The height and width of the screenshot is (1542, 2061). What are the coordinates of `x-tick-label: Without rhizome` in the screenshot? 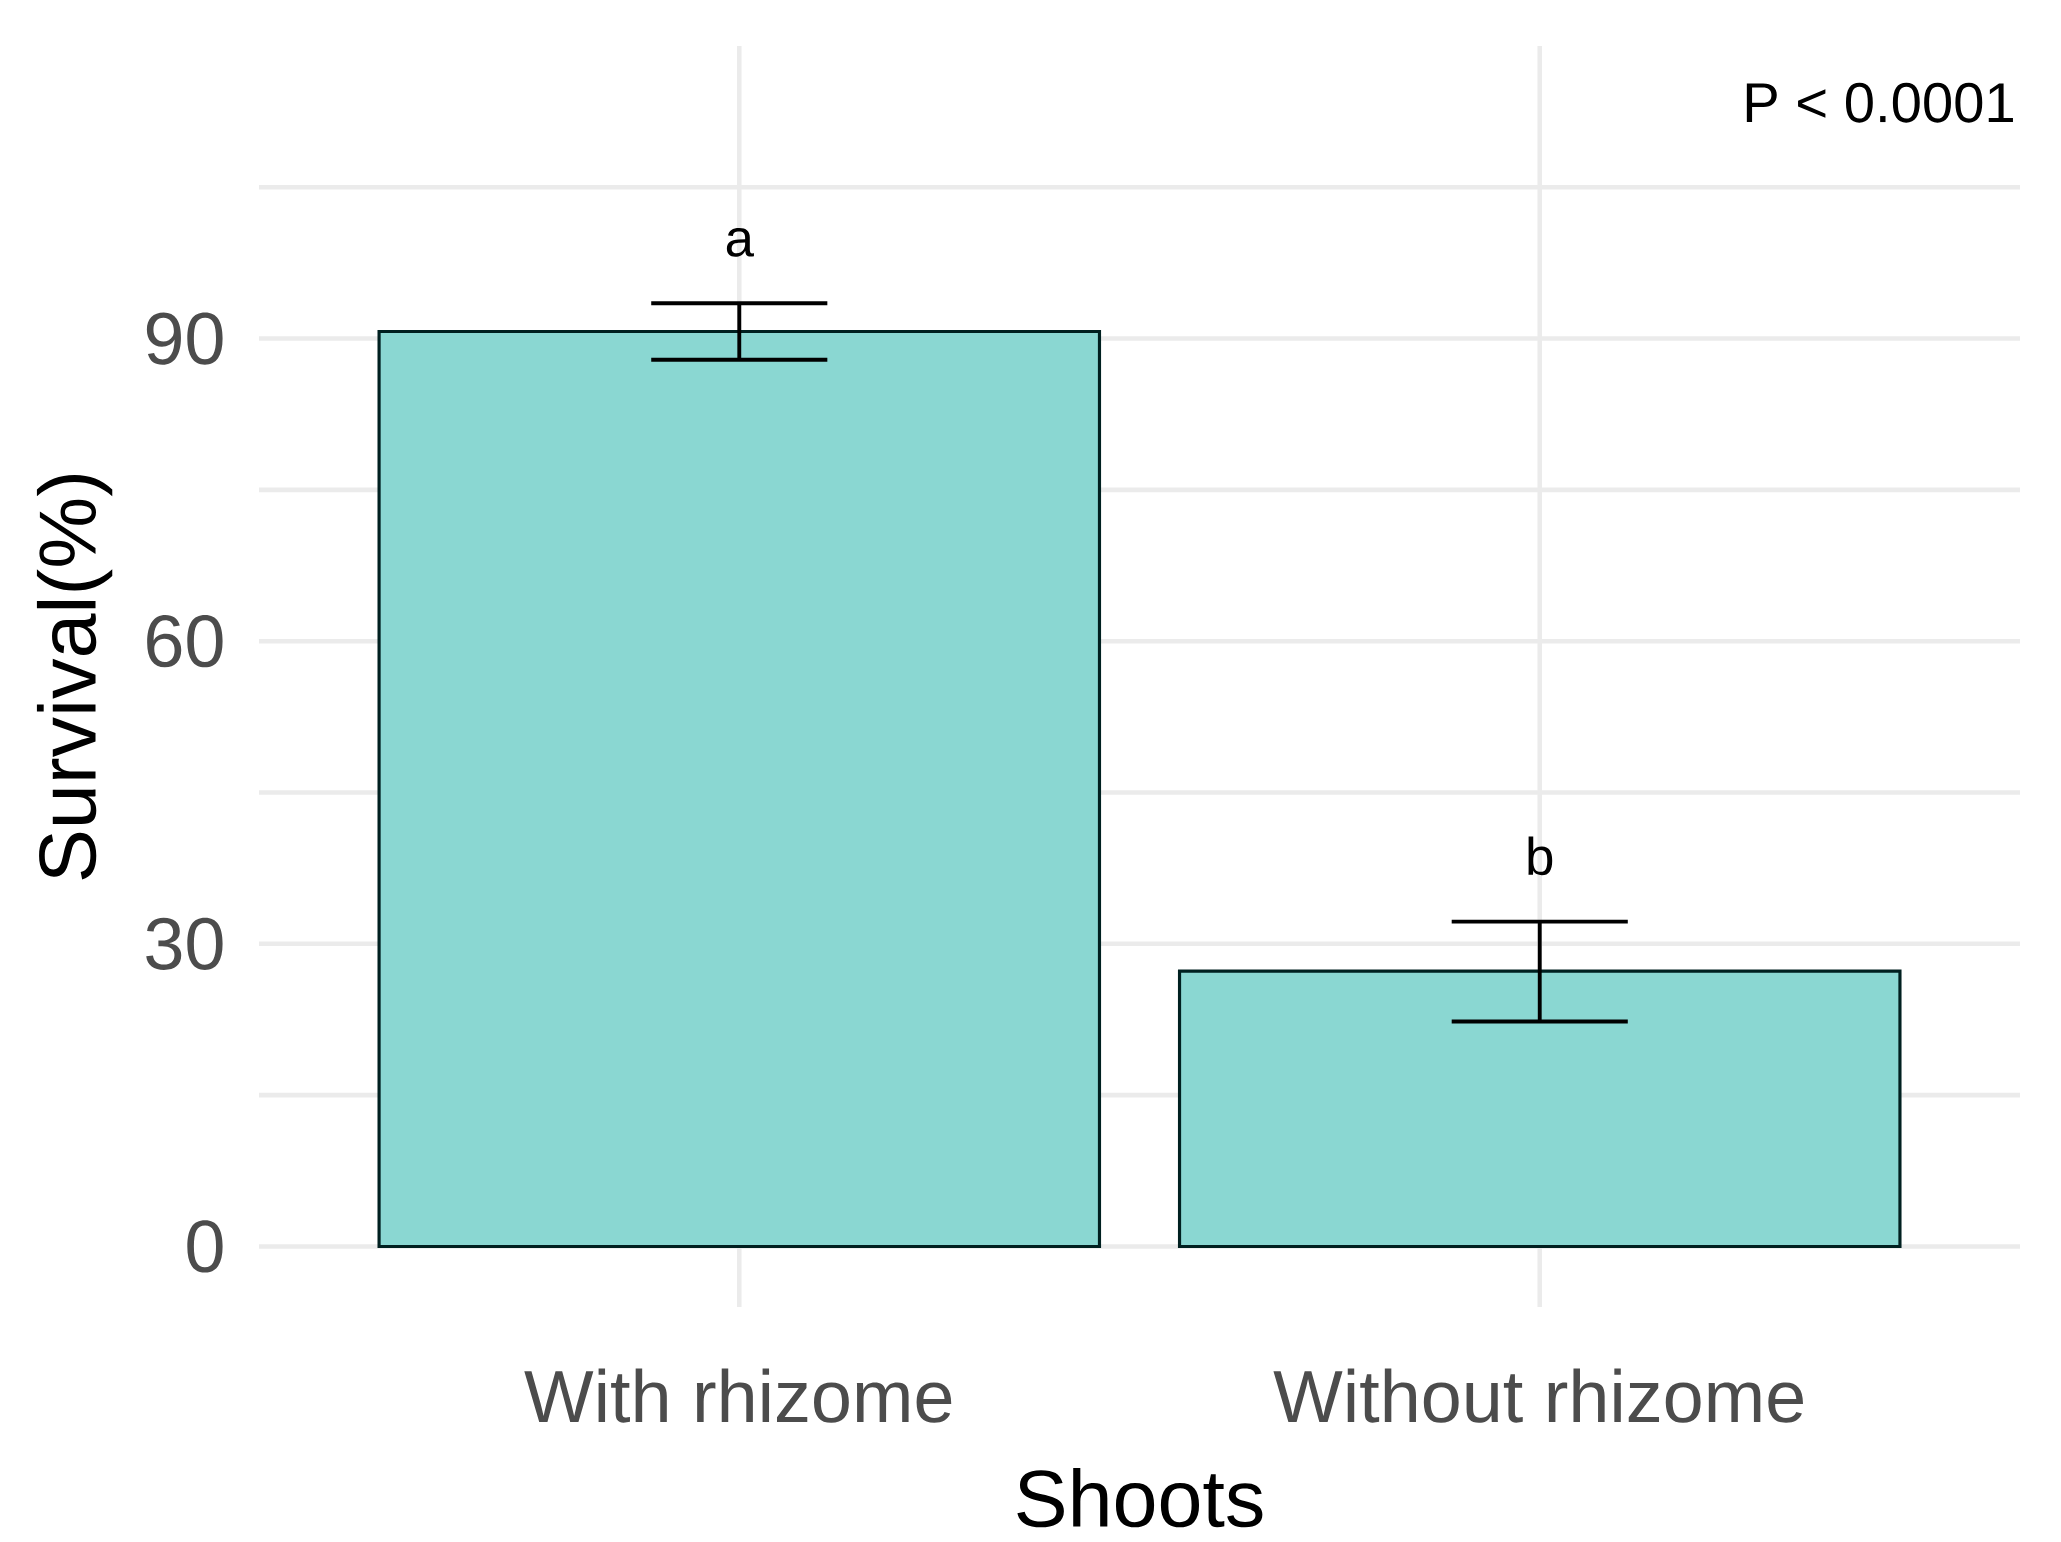 It's located at (1538, 1395).